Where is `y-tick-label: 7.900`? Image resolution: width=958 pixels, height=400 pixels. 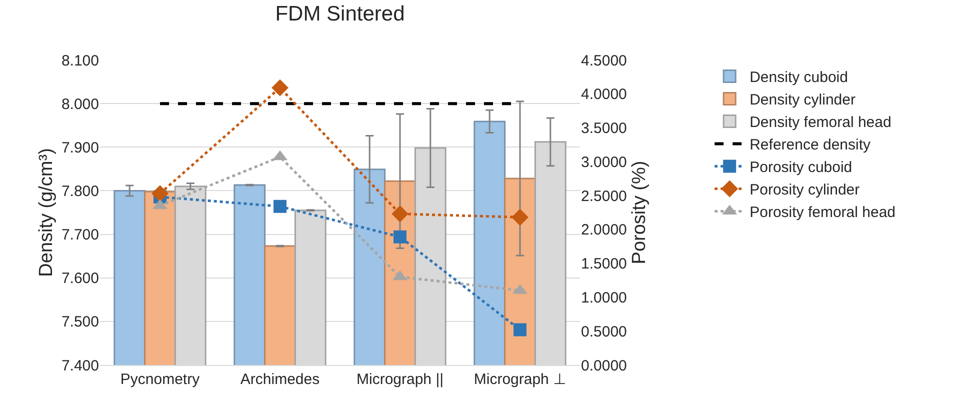 y-tick-label: 7.900 is located at coordinates (80, 147).